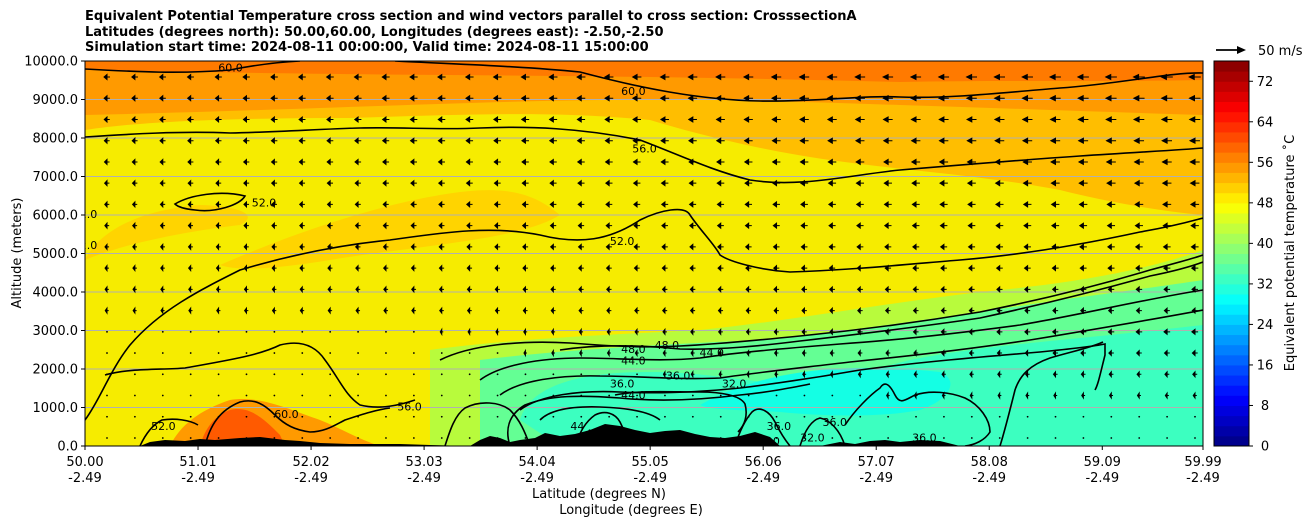 The width and height of the screenshot is (1308, 526). Describe the element at coordinates (310, 462) in the screenshot. I see `x-tick-label-lat: 52.02` at that location.